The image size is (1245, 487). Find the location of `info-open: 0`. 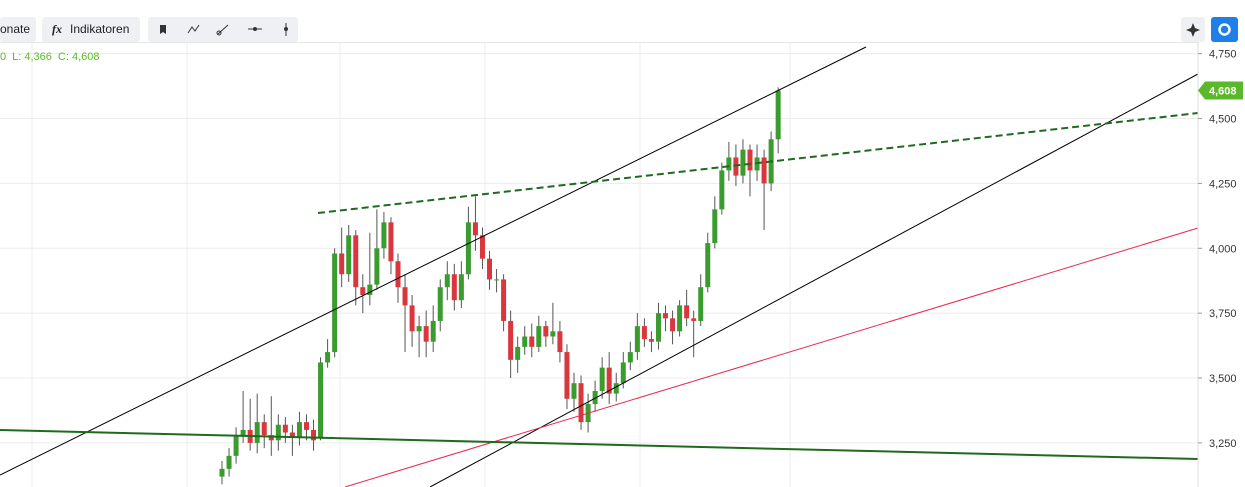

info-open: 0 is located at coordinates (3, 57).